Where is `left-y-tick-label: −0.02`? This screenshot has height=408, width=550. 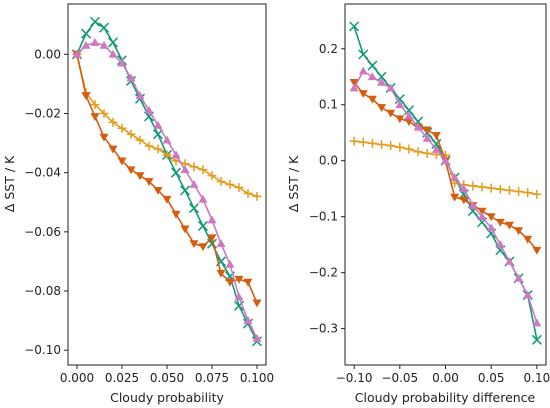
left-y-tick-label: −0.02 is located at coordinates (42, 113).